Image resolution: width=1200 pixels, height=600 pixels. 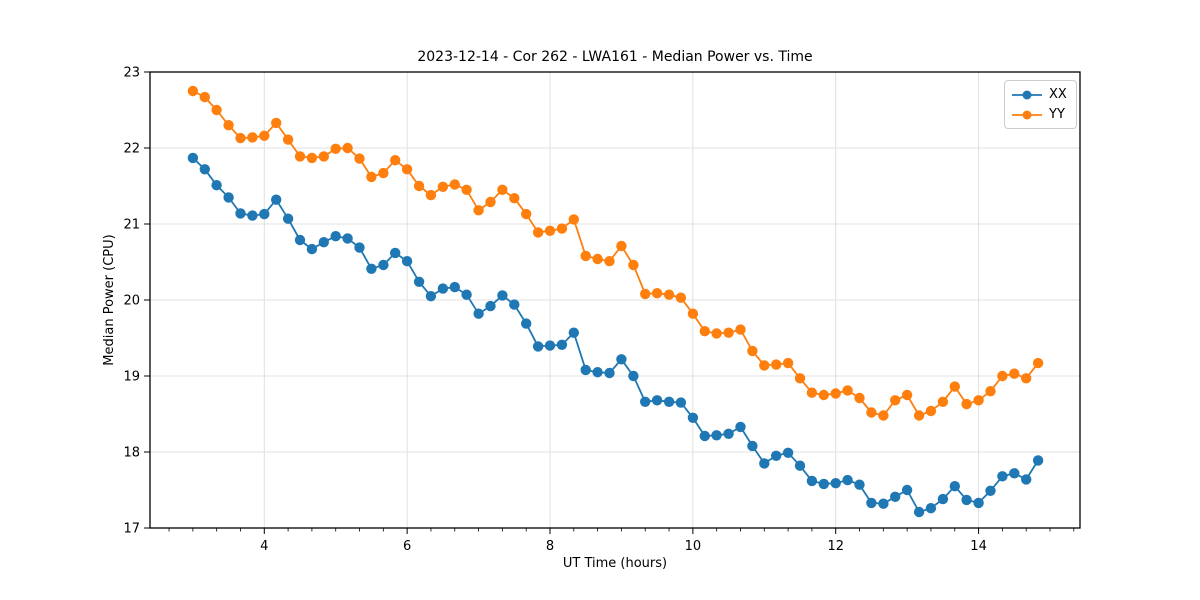 What do you see at coordinates (131, 529) in the screenshot?
I see `y-tick-label: 17` at bounding box center [131, 529].